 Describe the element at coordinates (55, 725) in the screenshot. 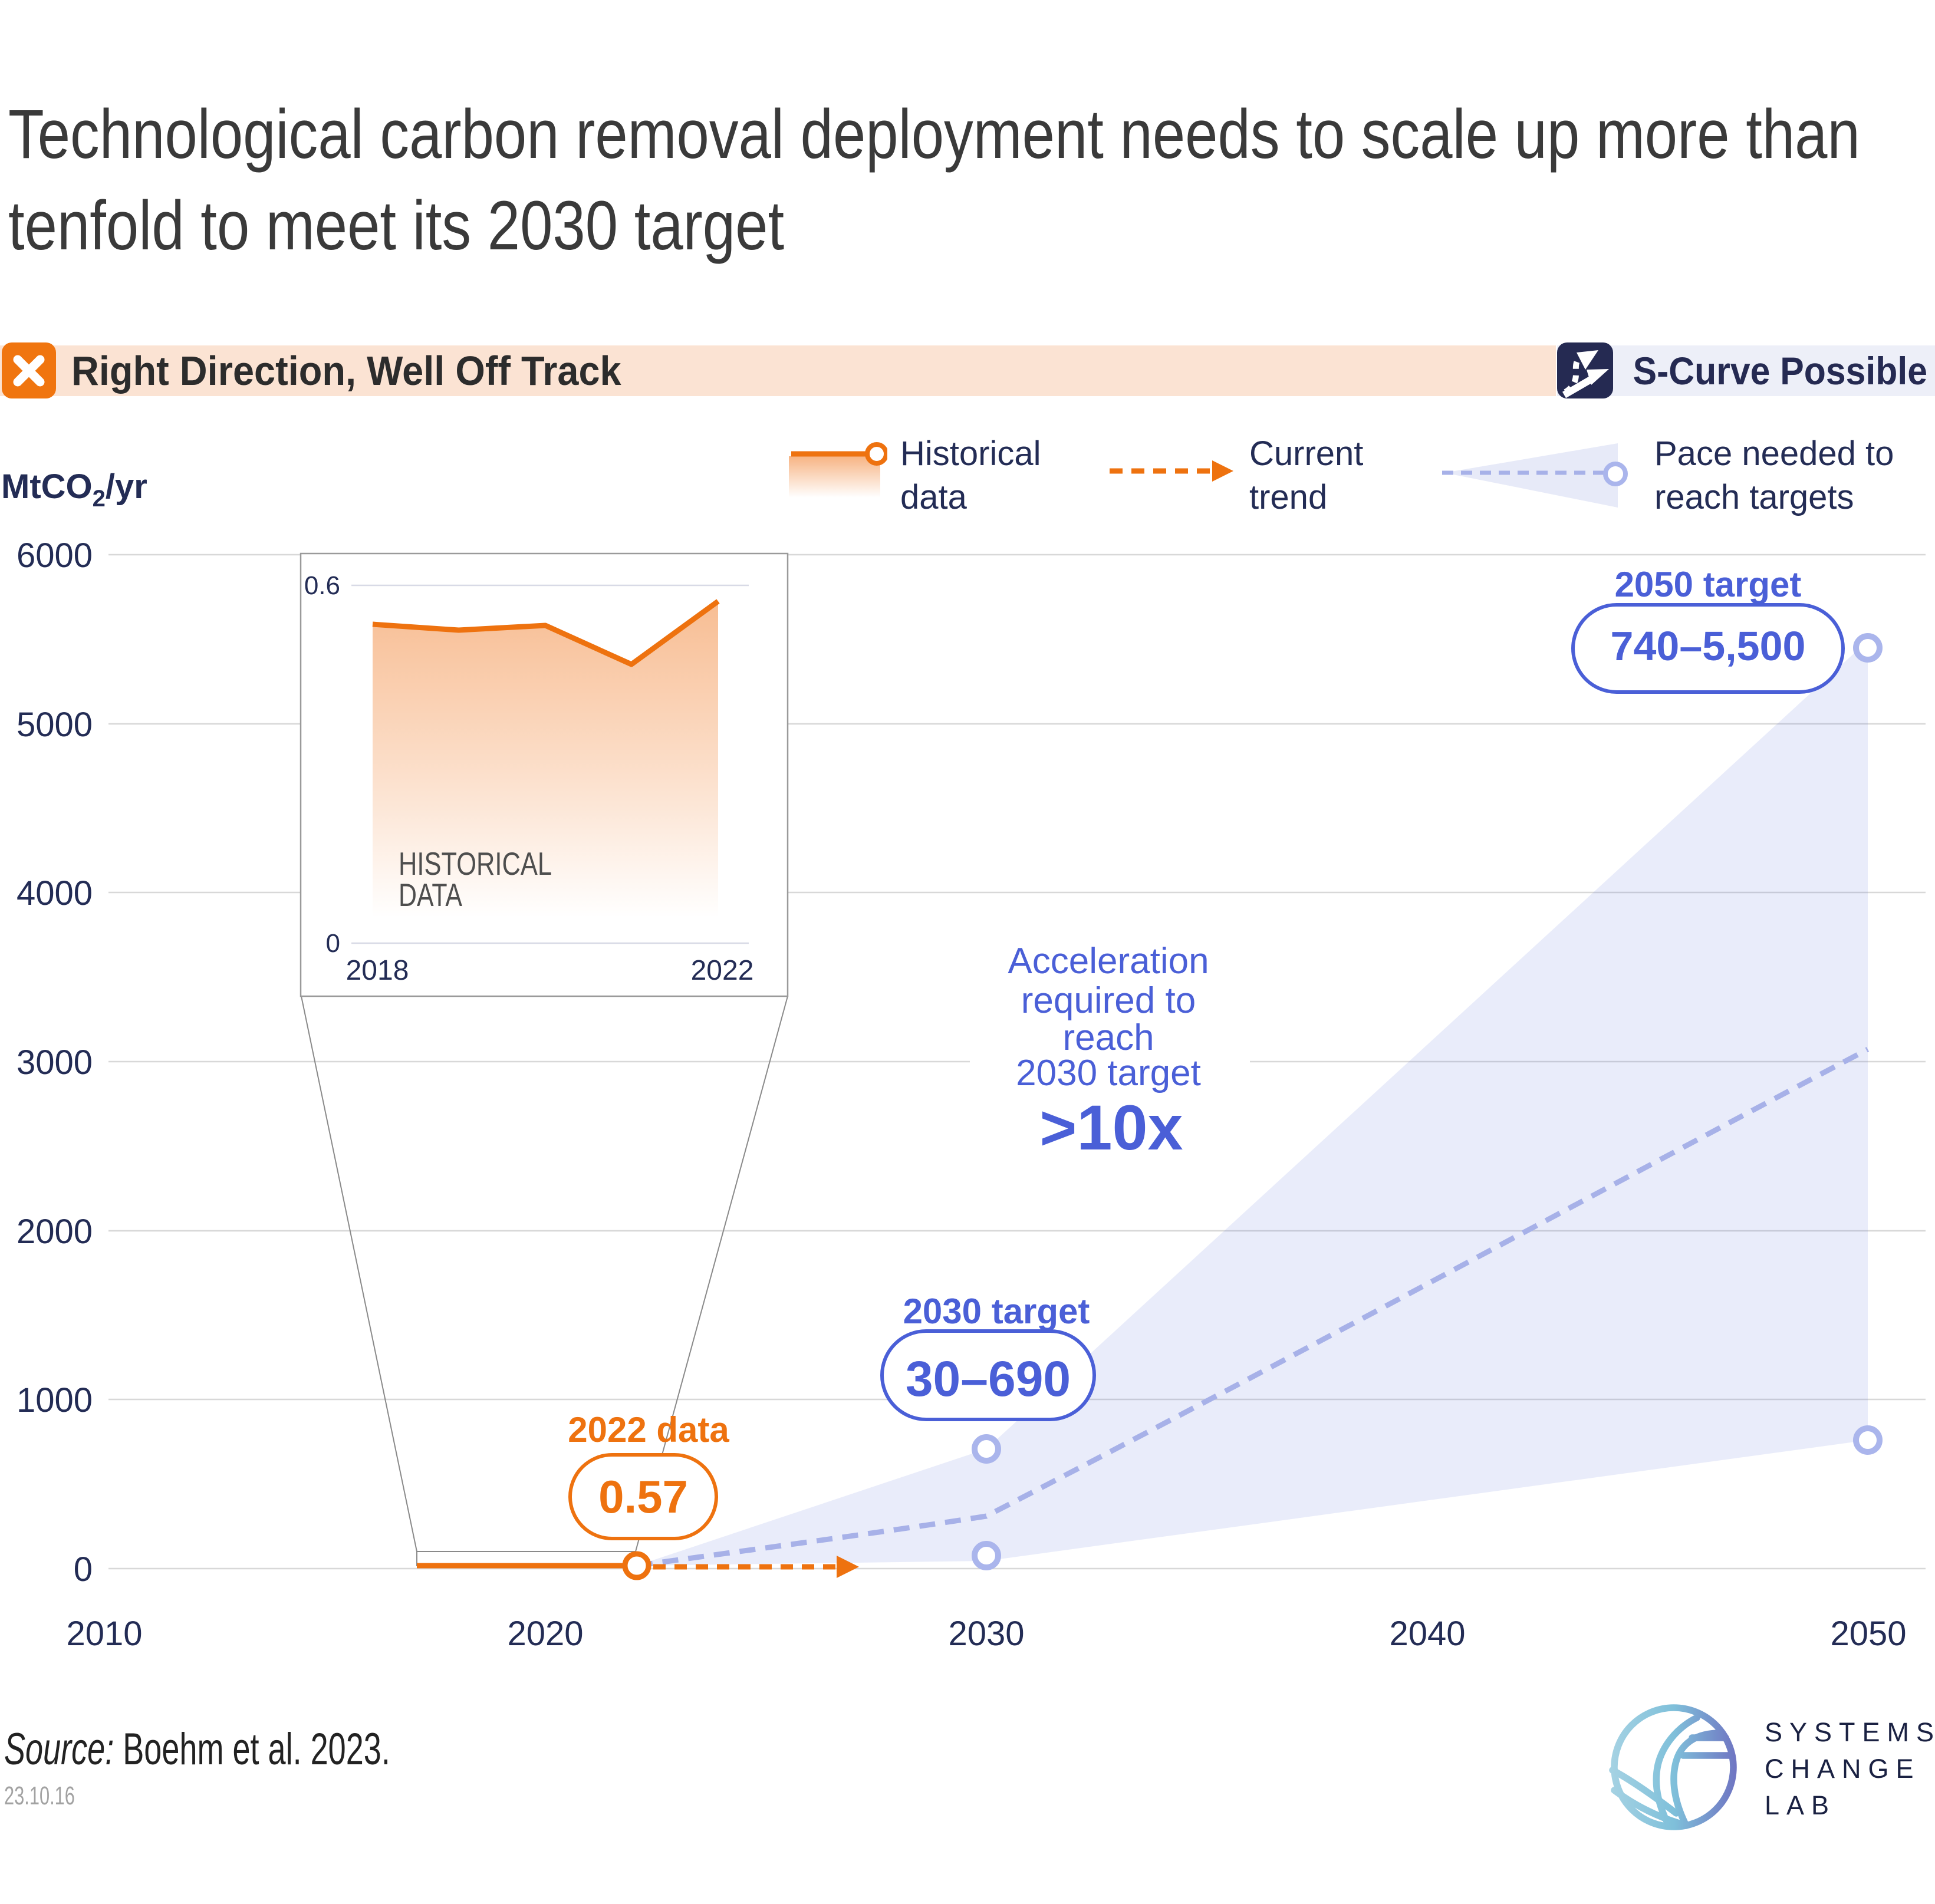

I see `svg-text: 5000` at that location.